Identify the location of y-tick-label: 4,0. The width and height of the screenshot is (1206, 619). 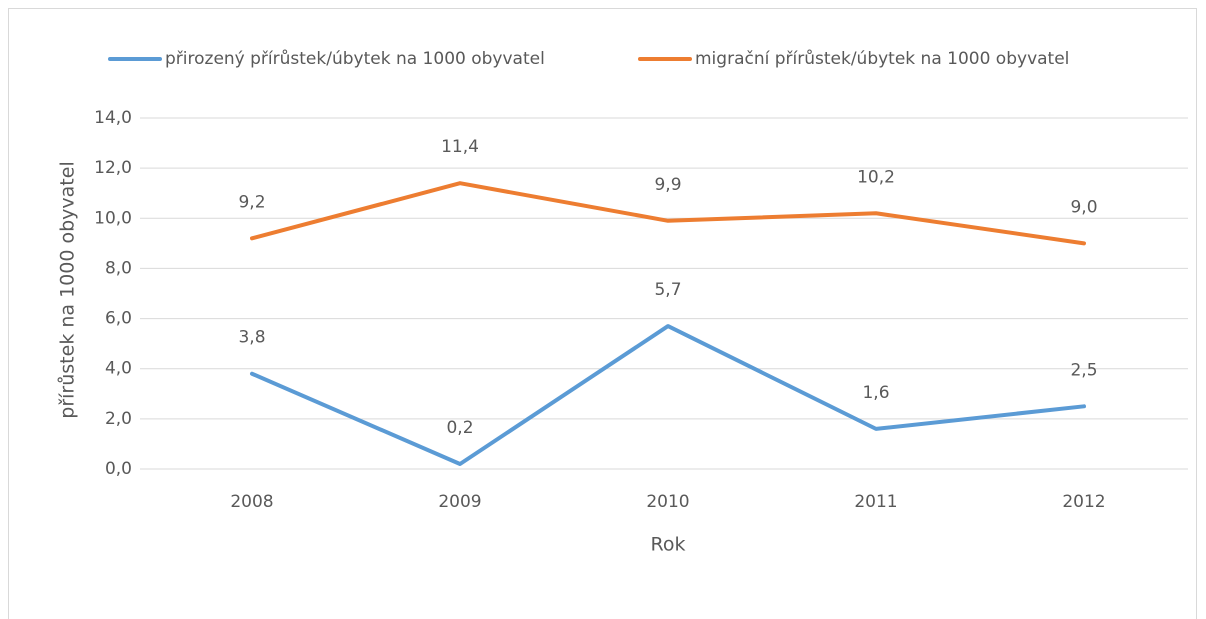
(118, 369).